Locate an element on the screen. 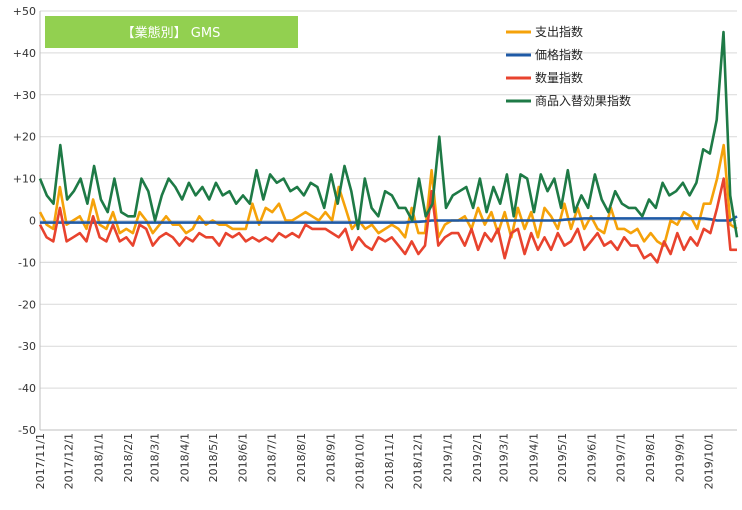 The height and width of the screenshot is (510, 742). legend-label: 商品入替効果指数 is located at coordinates (583, 100).